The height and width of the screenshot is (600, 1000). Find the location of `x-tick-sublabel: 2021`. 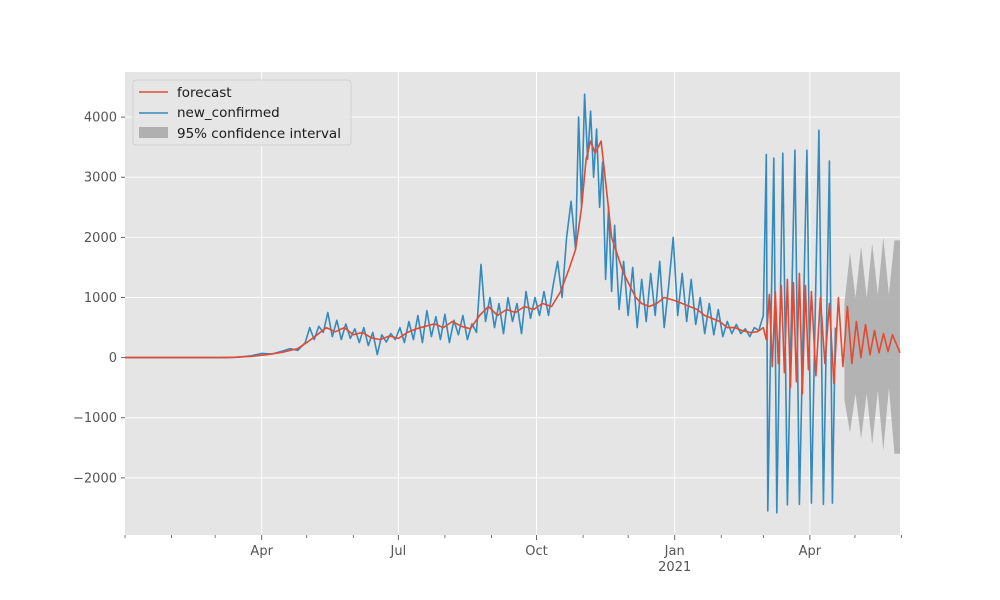

x-tick-sublabel: 2021 is located at coordinates (674, 567).